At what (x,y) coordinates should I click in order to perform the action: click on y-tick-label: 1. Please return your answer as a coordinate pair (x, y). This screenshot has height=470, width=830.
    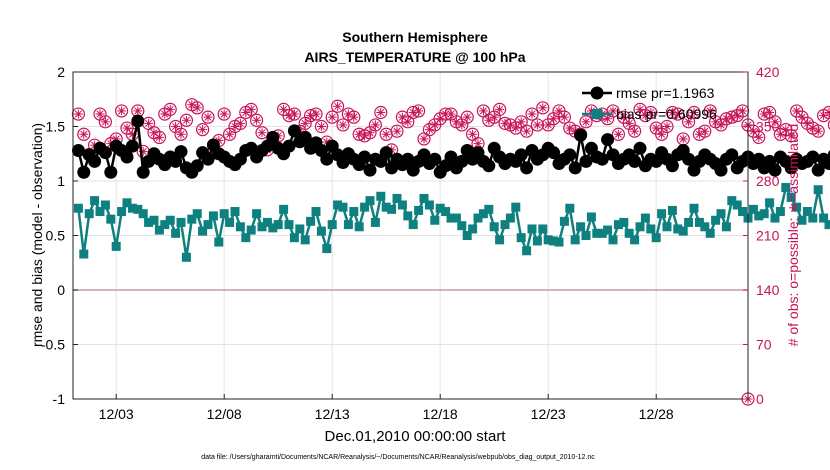
    Looking at the image, I should click on (61, 181).